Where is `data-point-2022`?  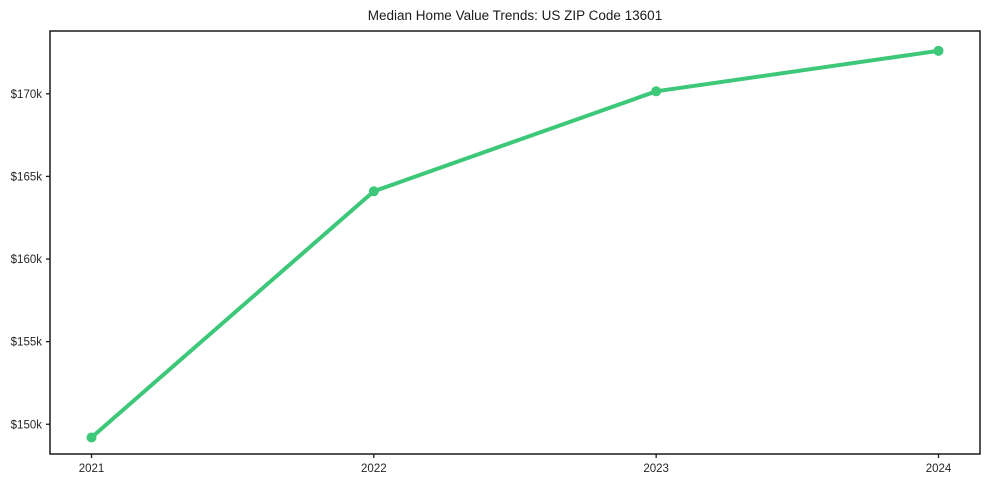 data-point-2022 is located at coordinates (373, 191).